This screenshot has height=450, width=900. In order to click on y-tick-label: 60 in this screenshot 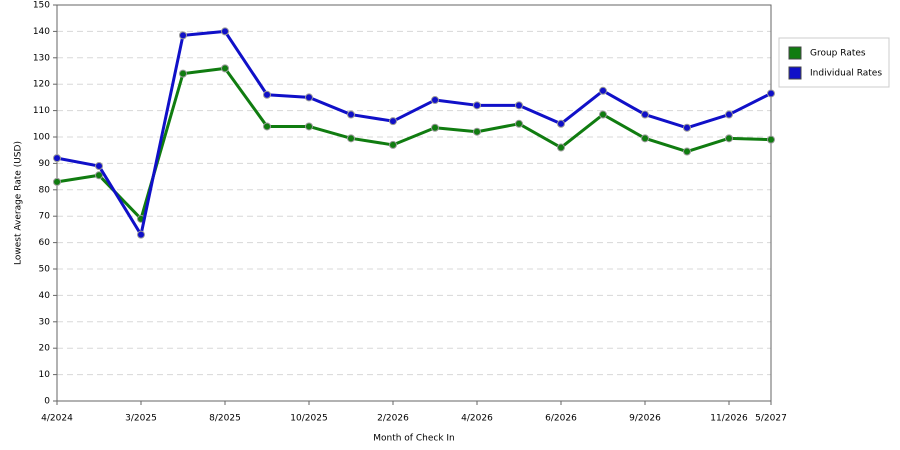, I will do `click(45, 243)`.